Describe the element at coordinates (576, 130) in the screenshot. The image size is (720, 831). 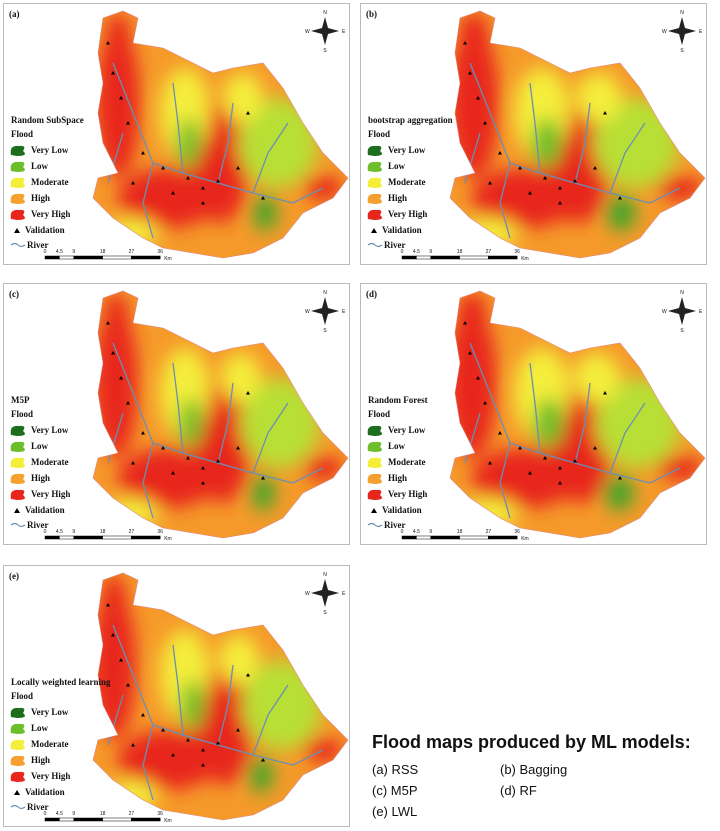
I see `susceptibility-zones` at that location.